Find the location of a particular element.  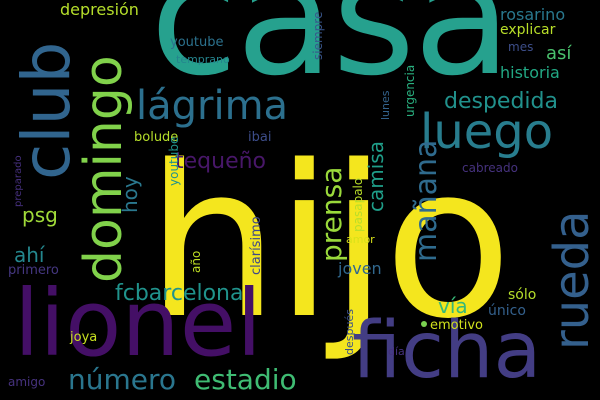

word-via: vía is located at coordinates (453, 306).